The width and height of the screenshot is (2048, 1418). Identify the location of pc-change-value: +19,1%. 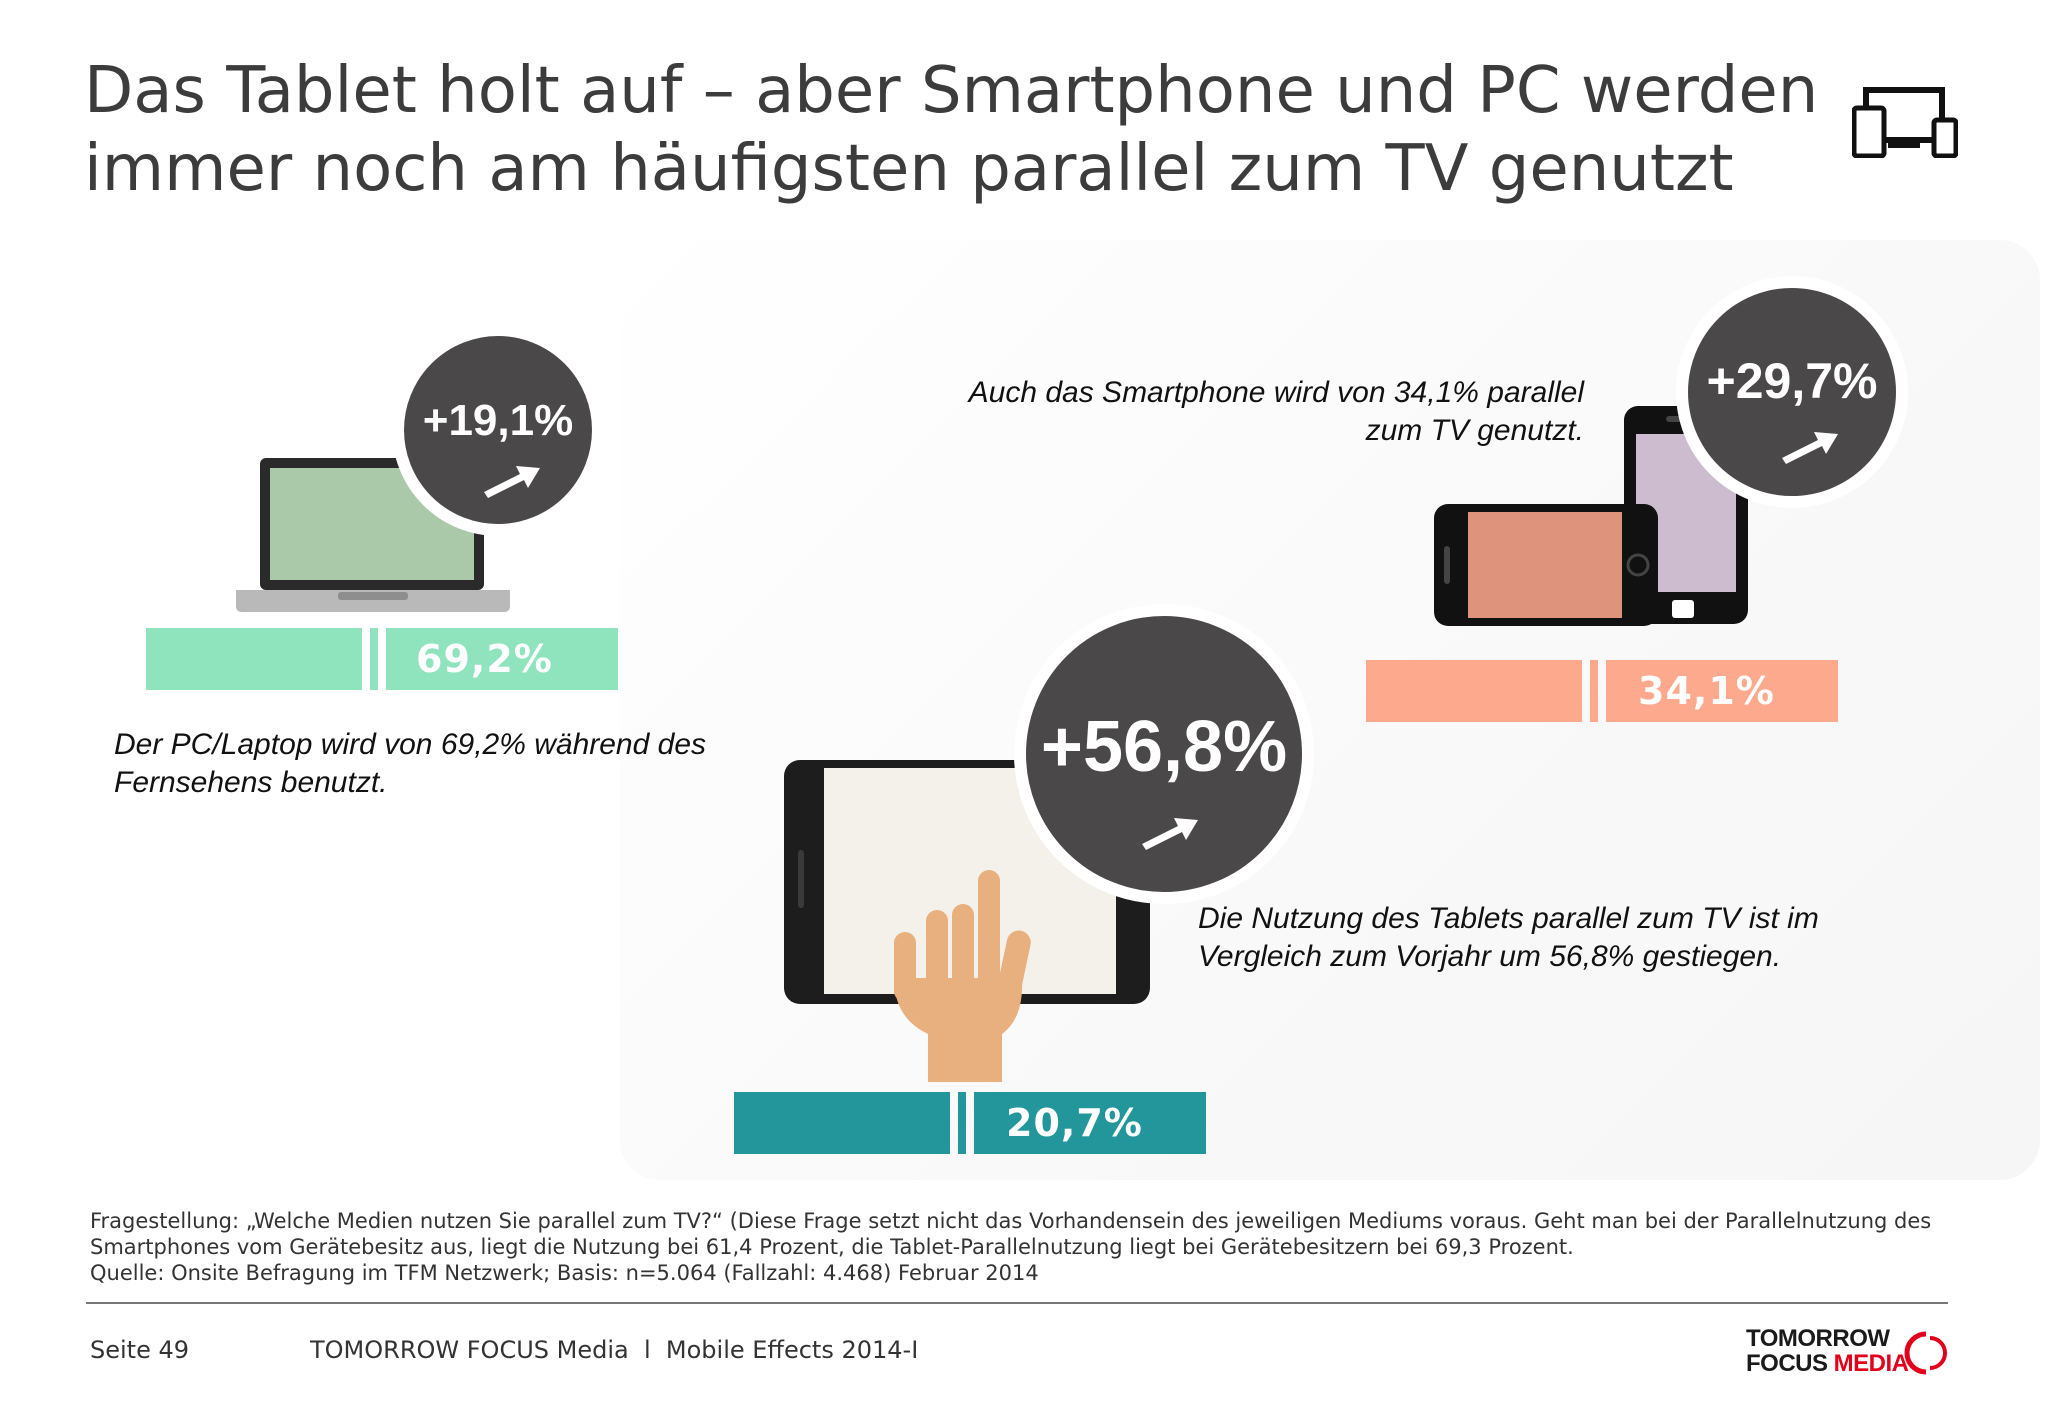
(498, 420).